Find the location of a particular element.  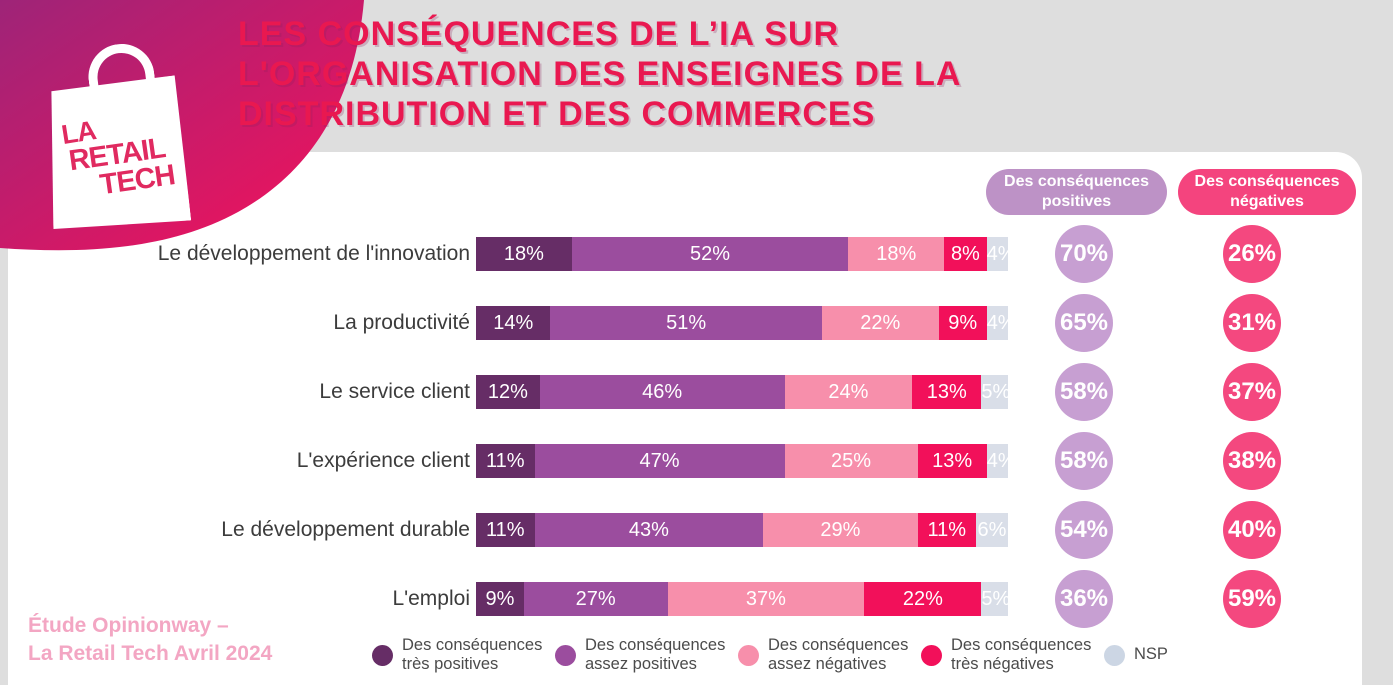

row-label: L'emploi is located at coordinates (431, 598).